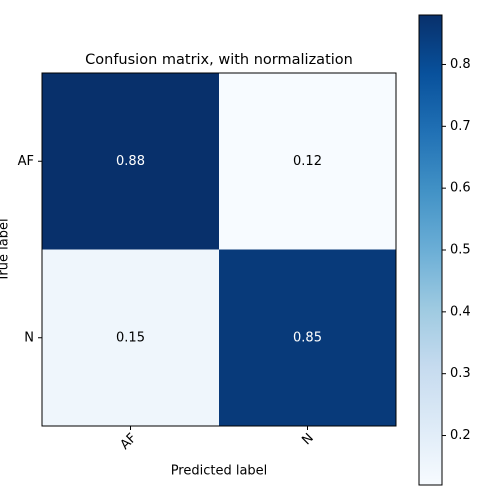  Describe the element at coordinates (307, 439) in the screenshot. I see `x-tick-label: N` at that location.